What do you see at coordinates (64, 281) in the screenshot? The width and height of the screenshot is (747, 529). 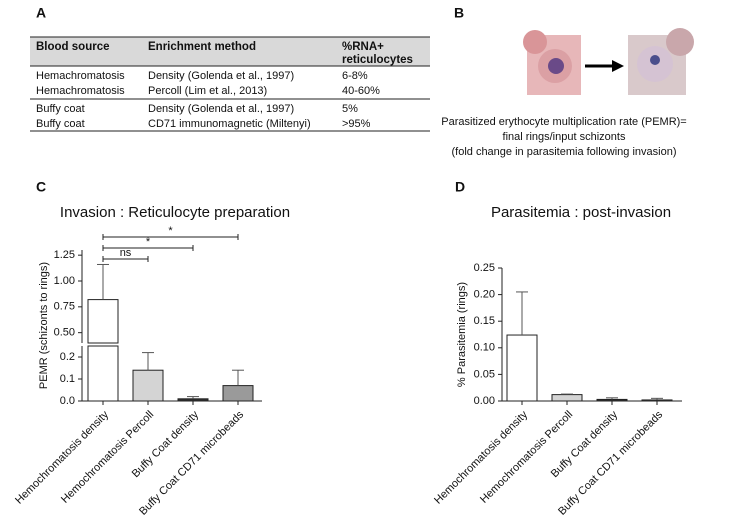 I see `y-tick-label: 1.00` at bounding box center [64, 281].